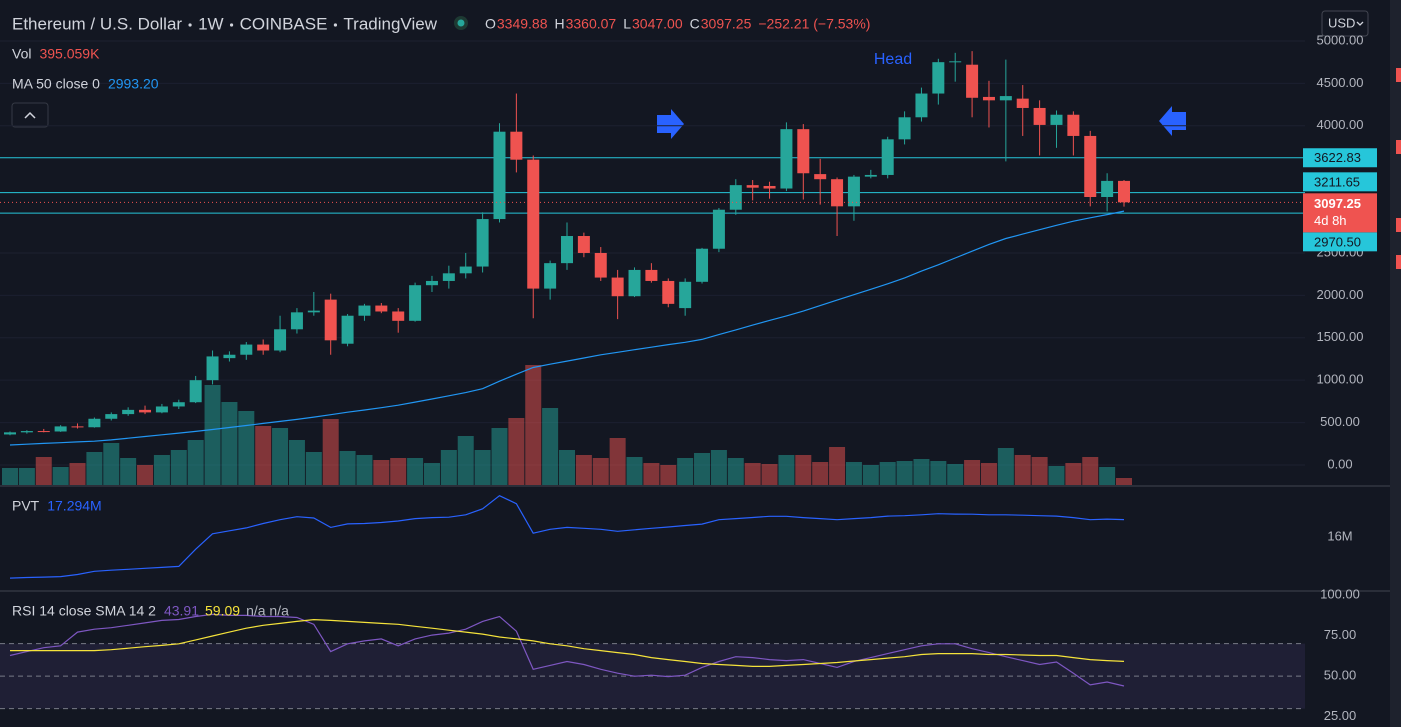 The height and width of the screenshot is (727, 1401). I want to click on market-status-dot, so click(461, 23).